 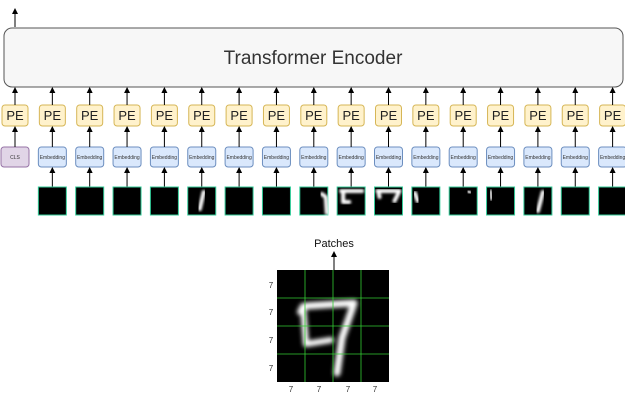 I want to click on column-patch-12: PE Embedding, so click(x=463, y=151).